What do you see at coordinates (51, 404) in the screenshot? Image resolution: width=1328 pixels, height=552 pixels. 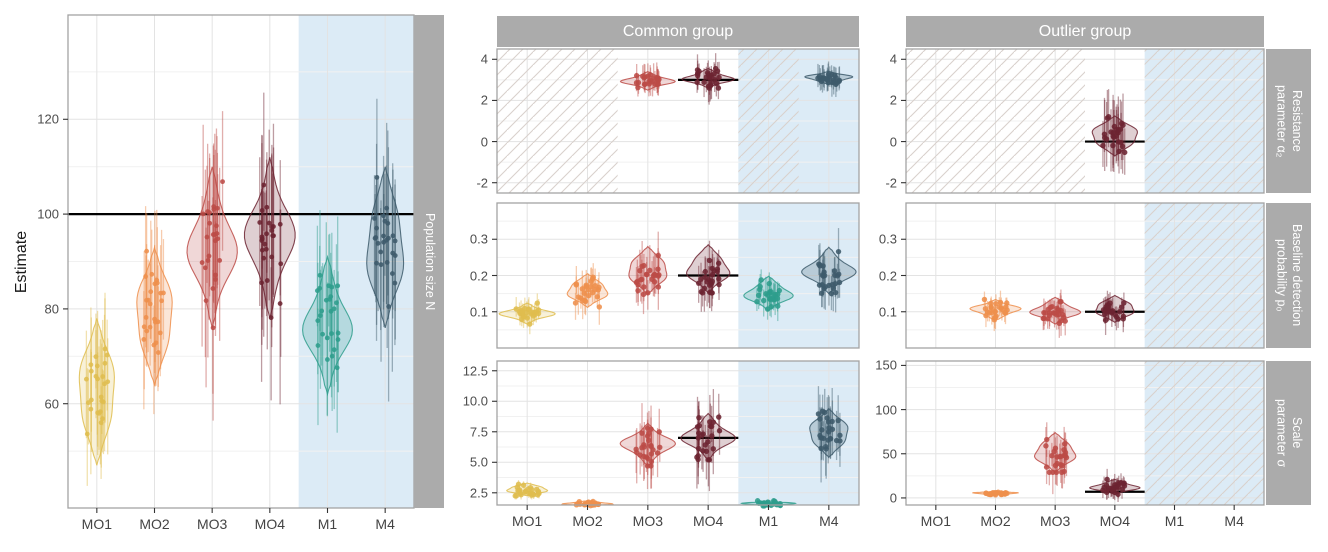 I see `y-tick-label: 60` at bounding box center [51, 404].